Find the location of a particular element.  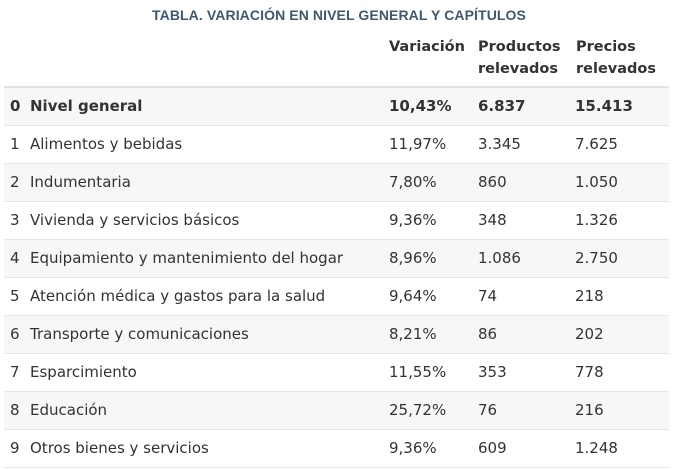

row-index: 0 is located at coordinates (15, 106).